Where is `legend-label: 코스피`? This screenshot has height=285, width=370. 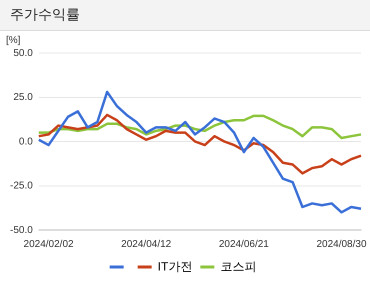
legend-label: 코스피 is located at coordinates (238, 266).